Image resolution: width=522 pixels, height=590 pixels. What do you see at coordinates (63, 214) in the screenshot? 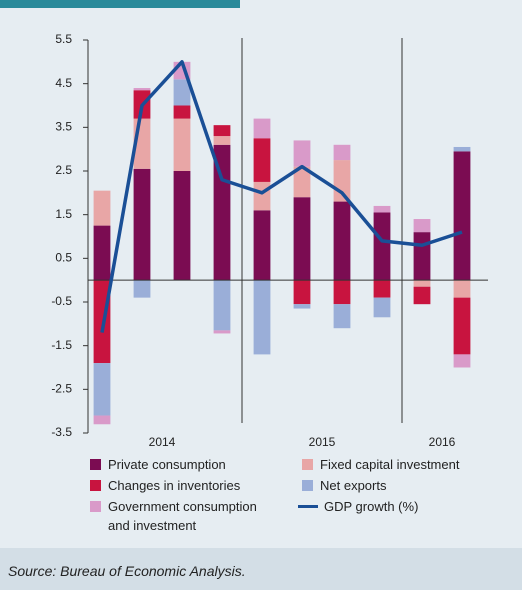
I see `y-tick-label: 1.5` at bounding box center [63, 214].